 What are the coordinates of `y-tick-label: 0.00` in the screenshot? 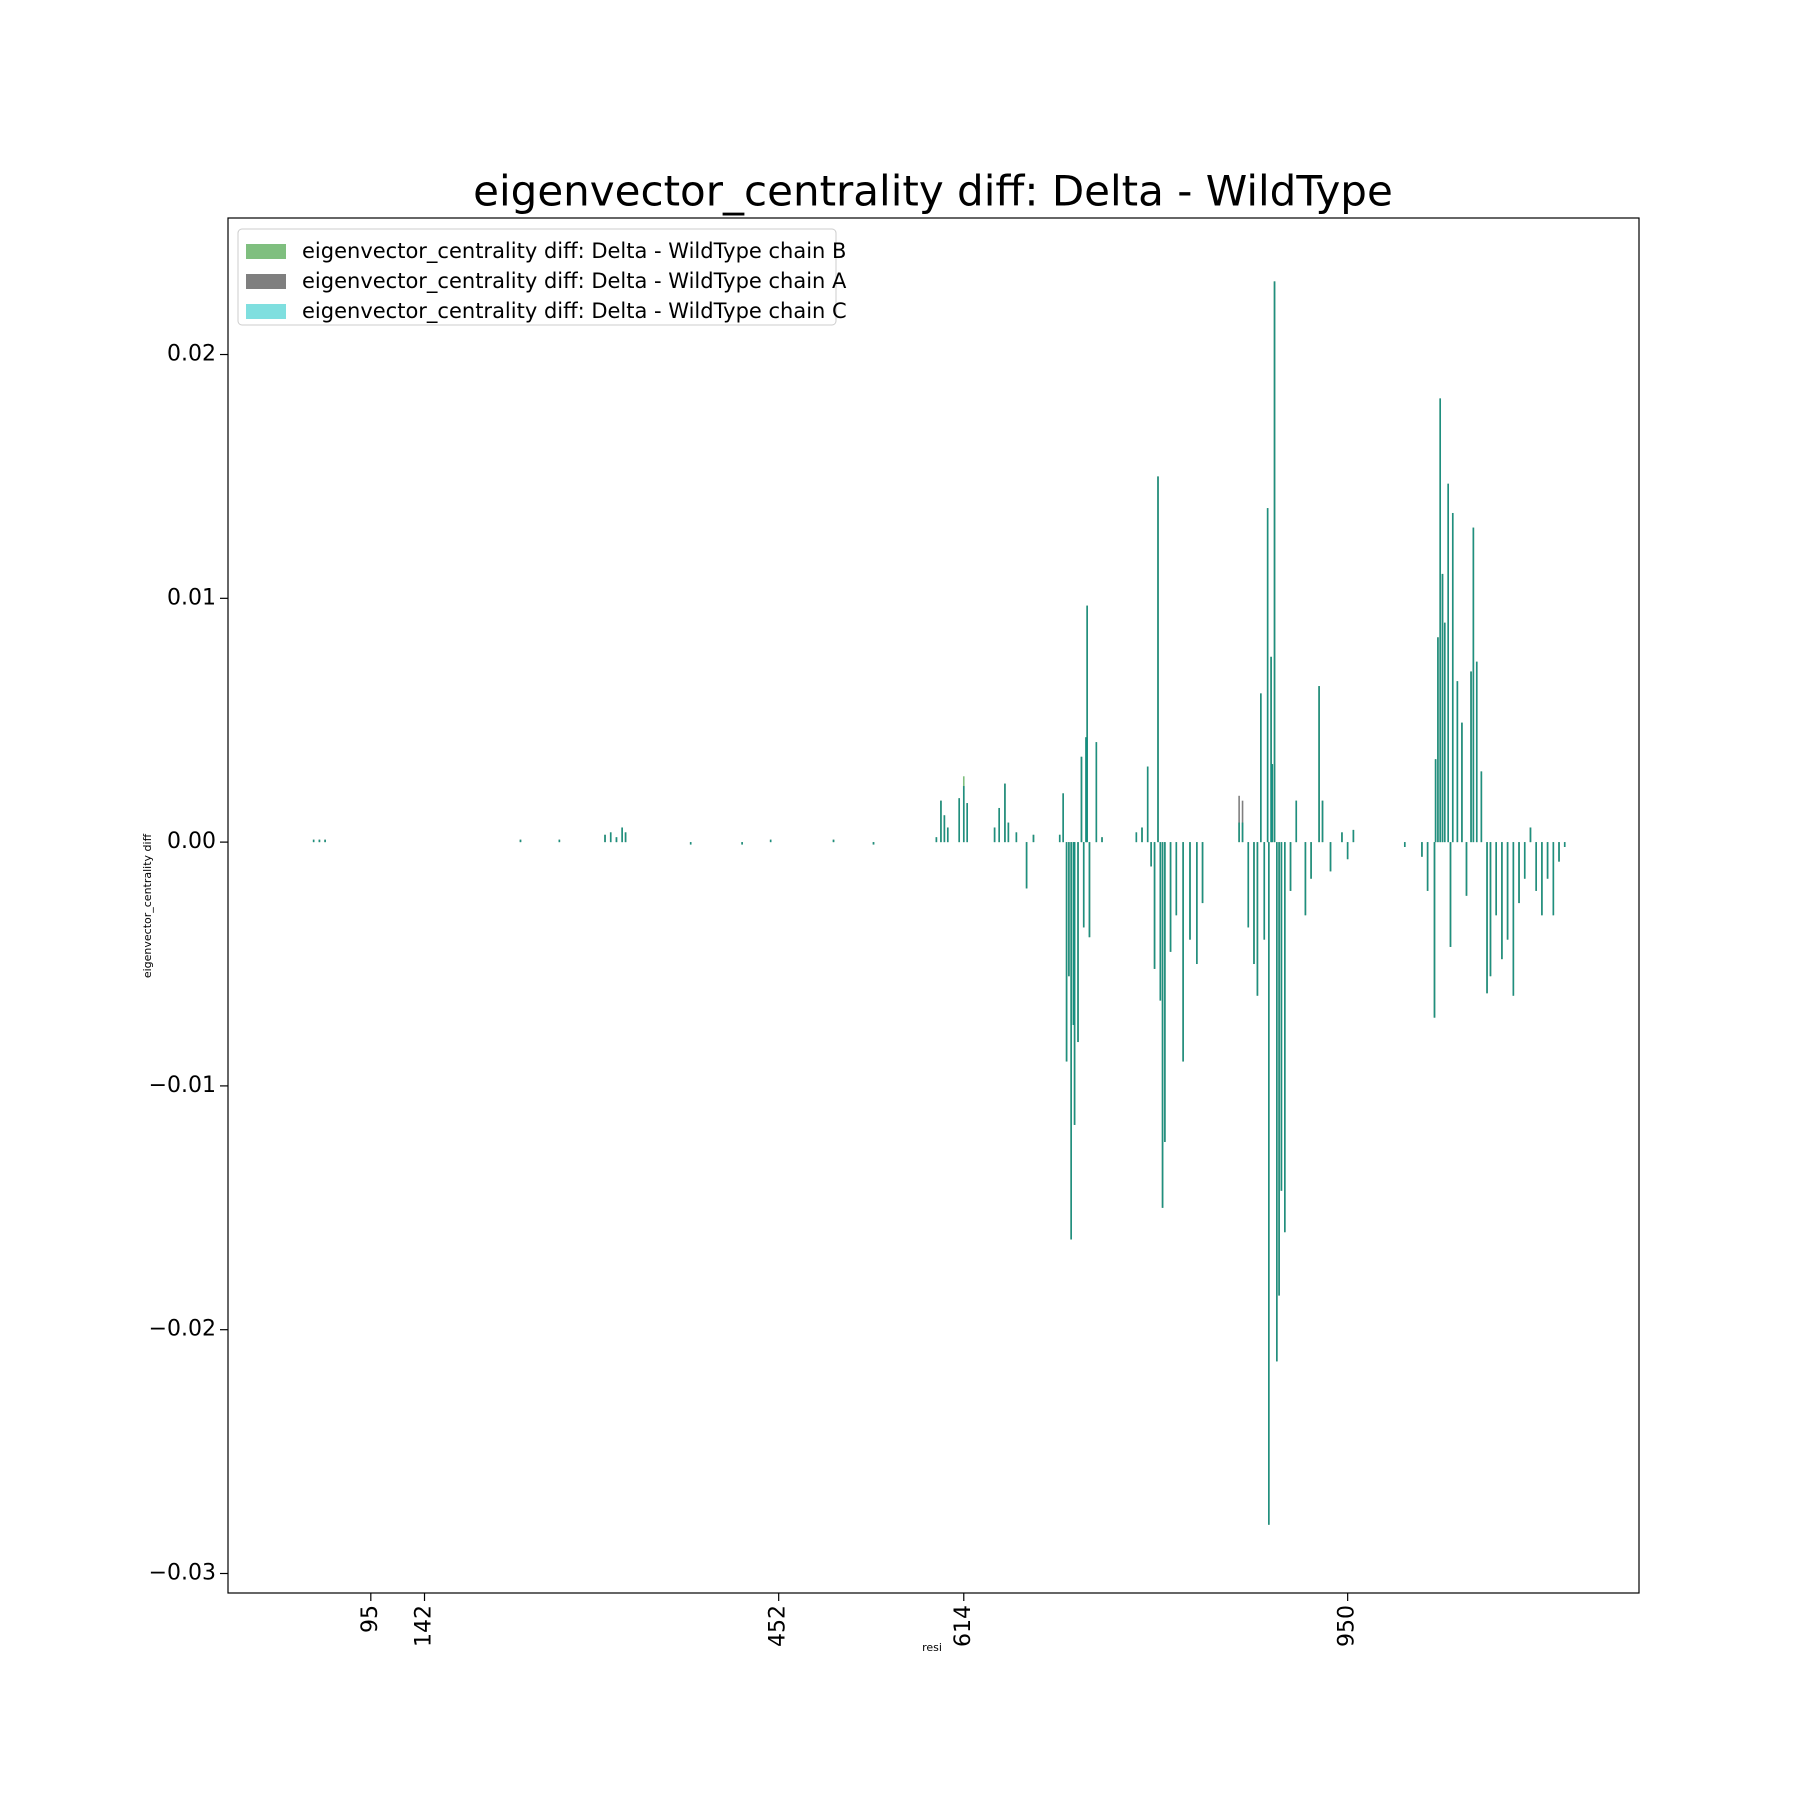 It's located at (191, 841).